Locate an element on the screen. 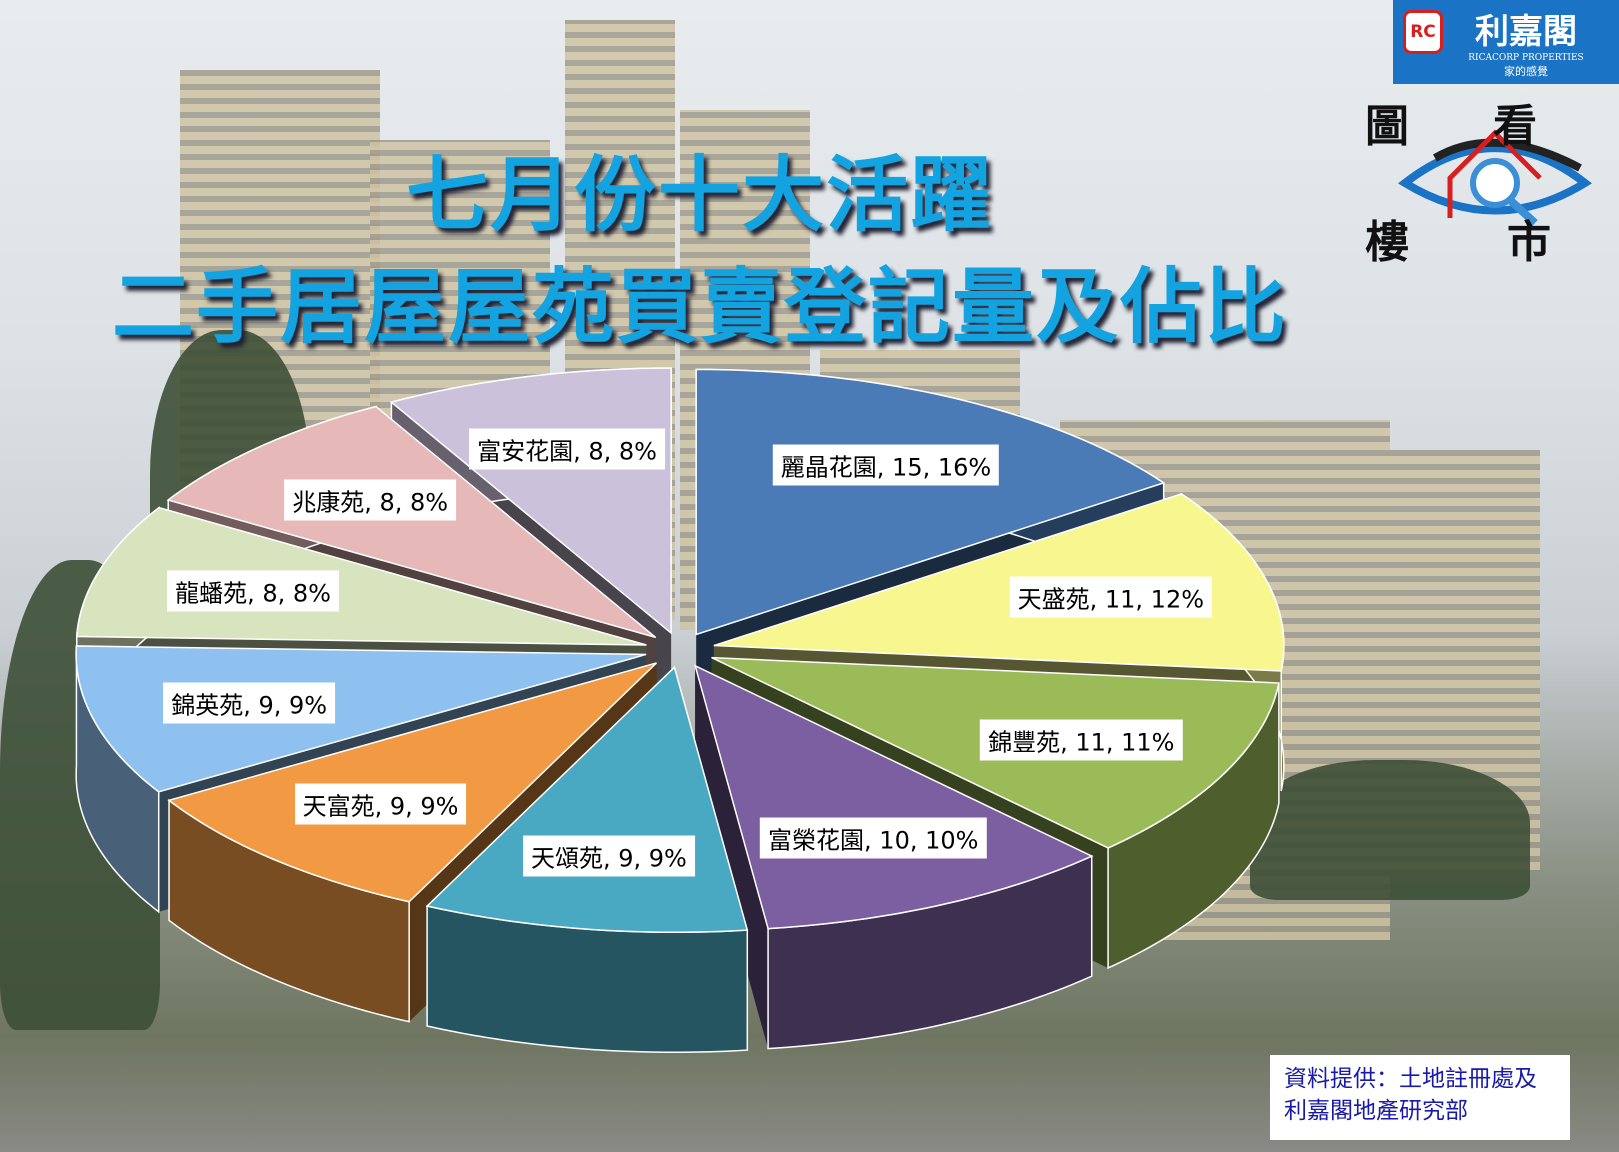 This screenshot has width=1619, height=1152. data-label: 兆康苑, 8, 8% is located at coordinates (370, 500).